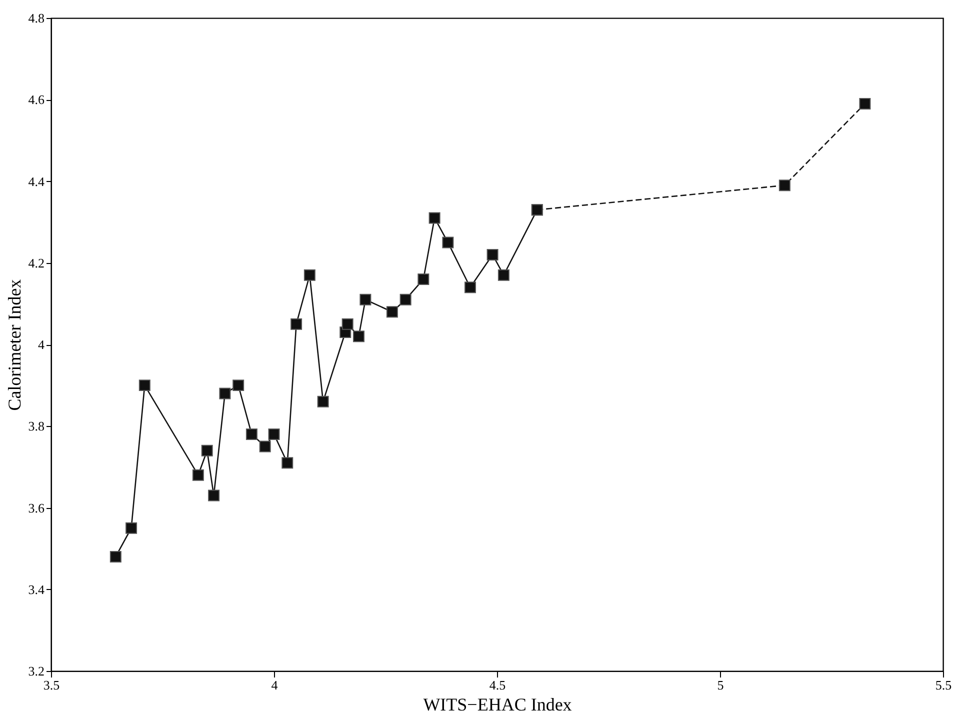  I want to click on y-tick-label: 4.4, so click(36, 181).